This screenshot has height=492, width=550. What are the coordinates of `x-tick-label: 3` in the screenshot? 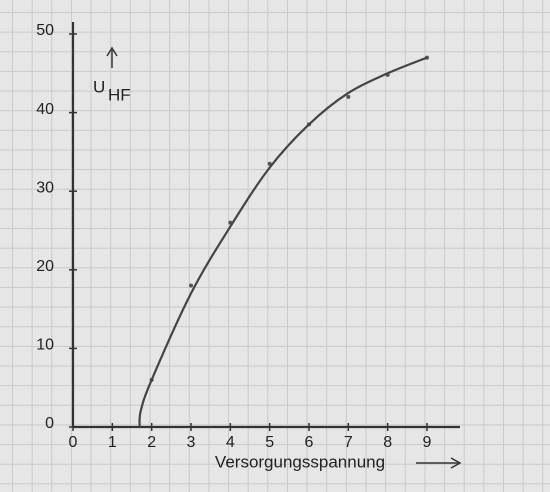 It's located at (191, 442).